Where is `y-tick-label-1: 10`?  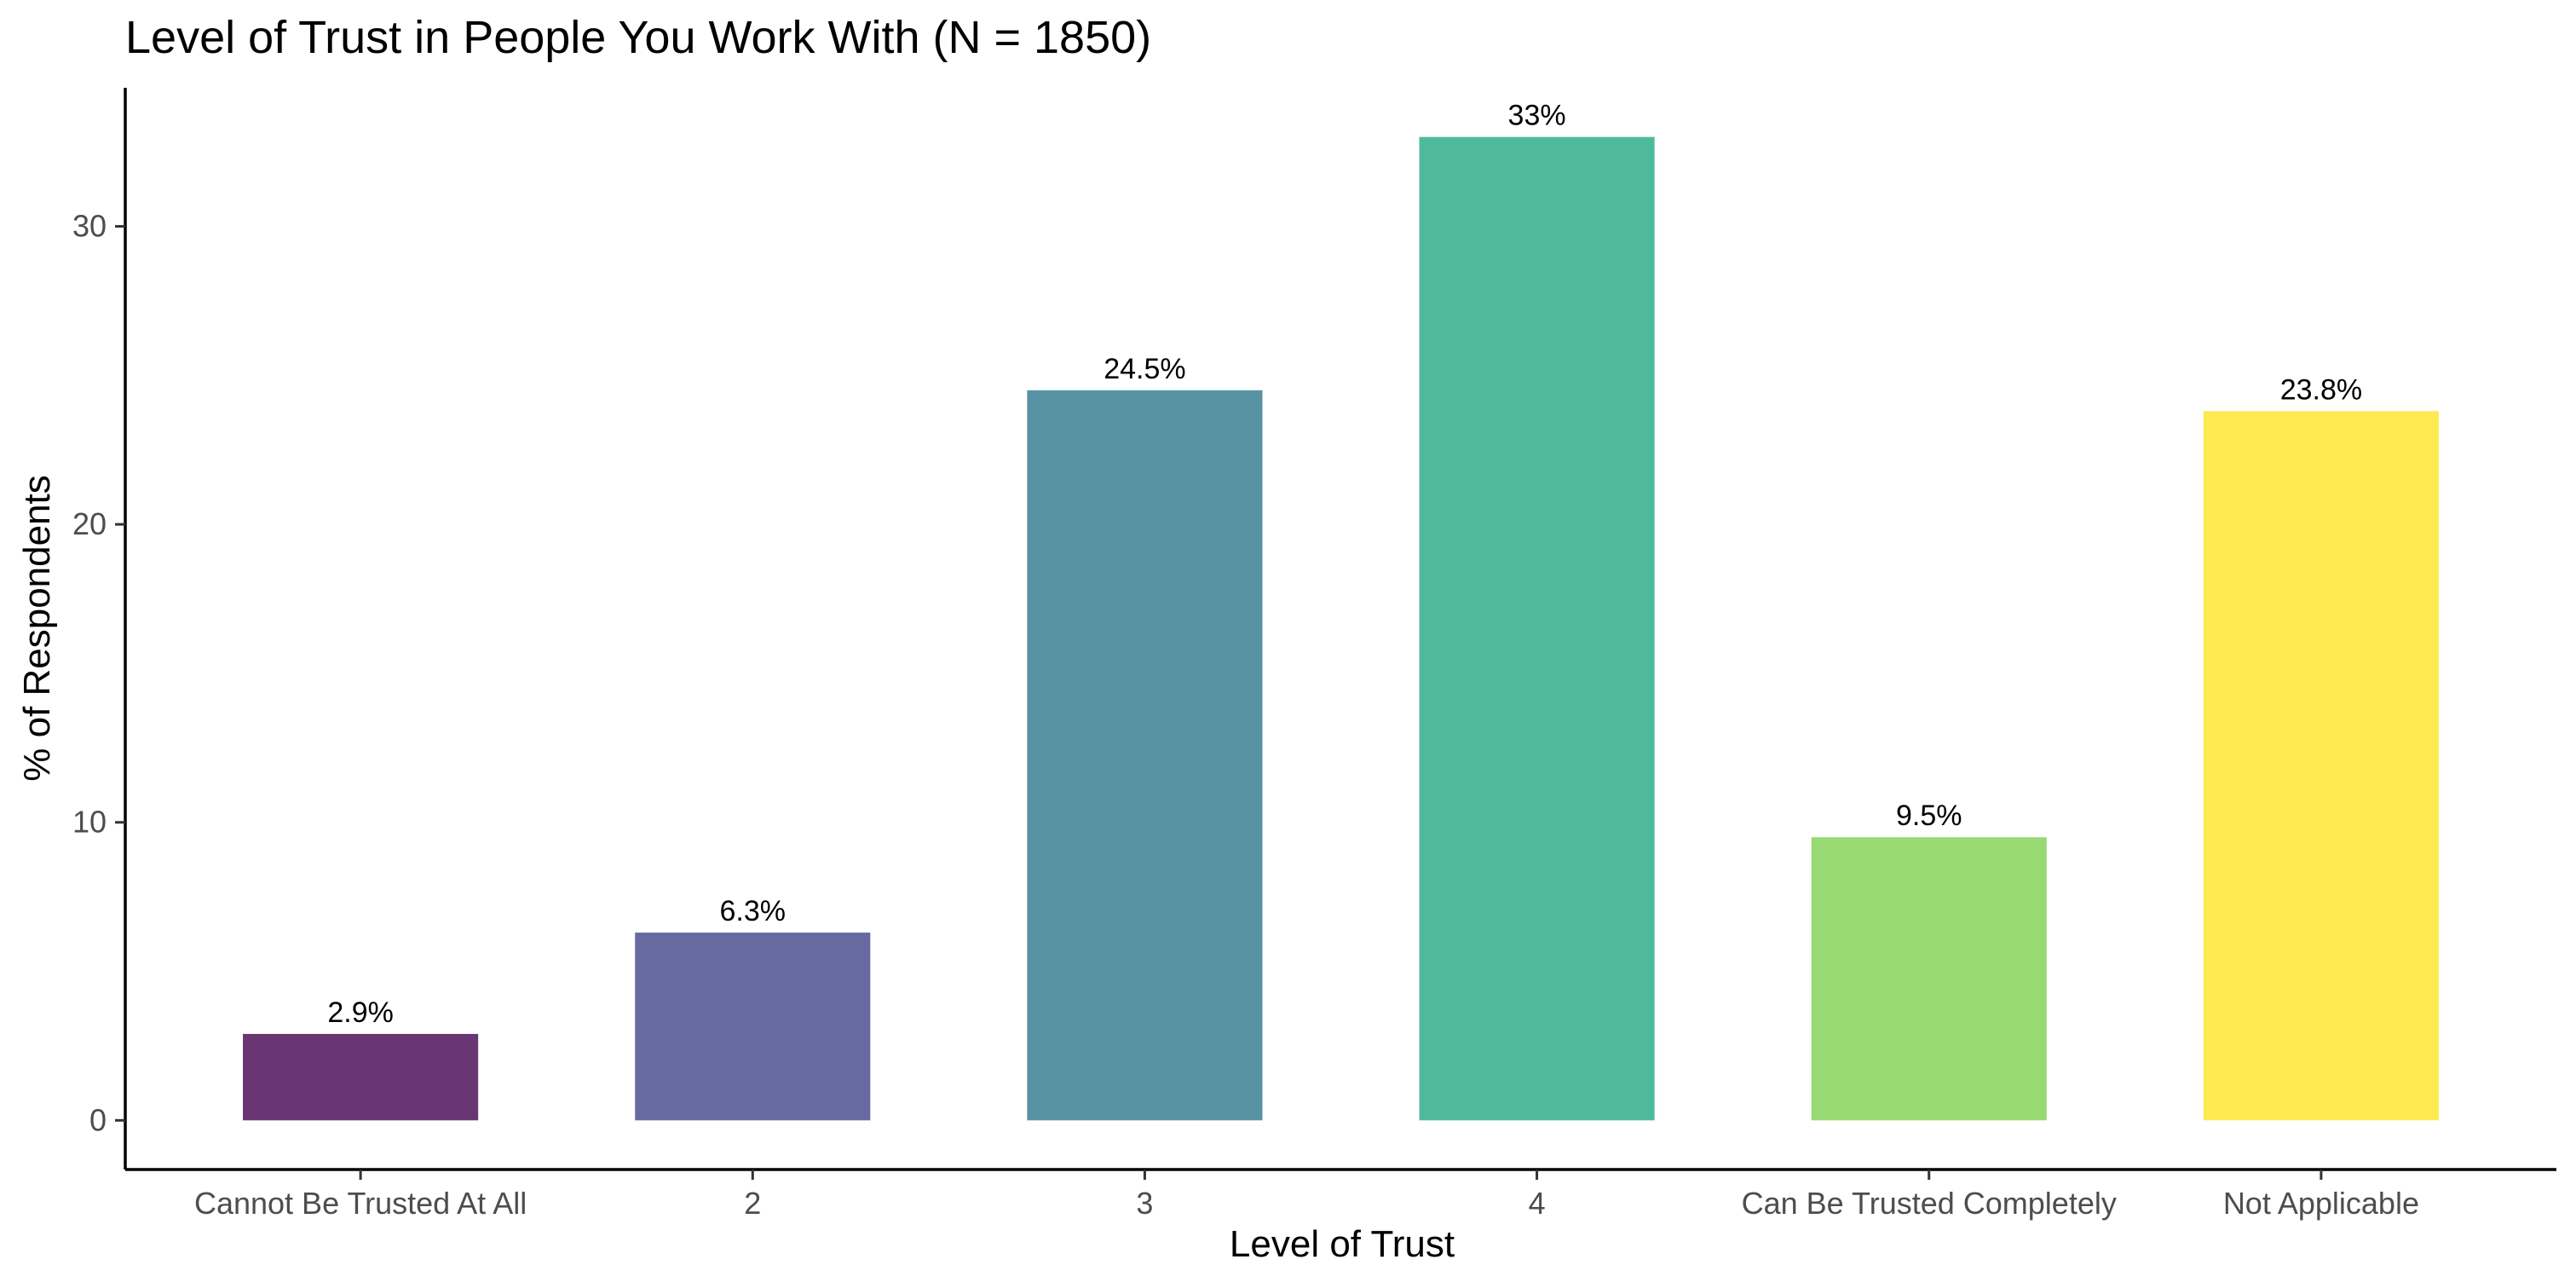 y-tick-label-1: 10 is located at coordinates (89, 822).